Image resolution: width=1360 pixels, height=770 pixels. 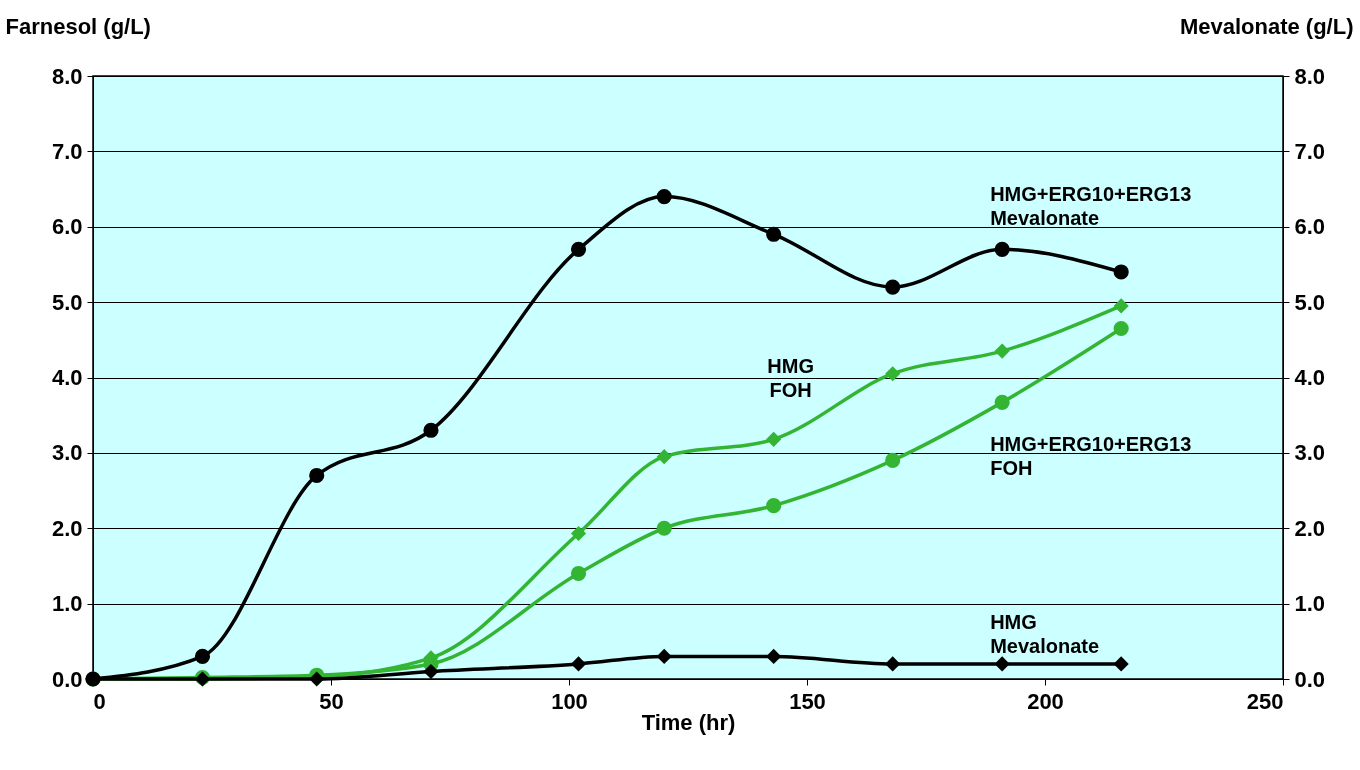 What do you see at coordinates (67, 76) in the screenshot?
I see `y-tick-label: 8.0` at bounding box center [67, 76].